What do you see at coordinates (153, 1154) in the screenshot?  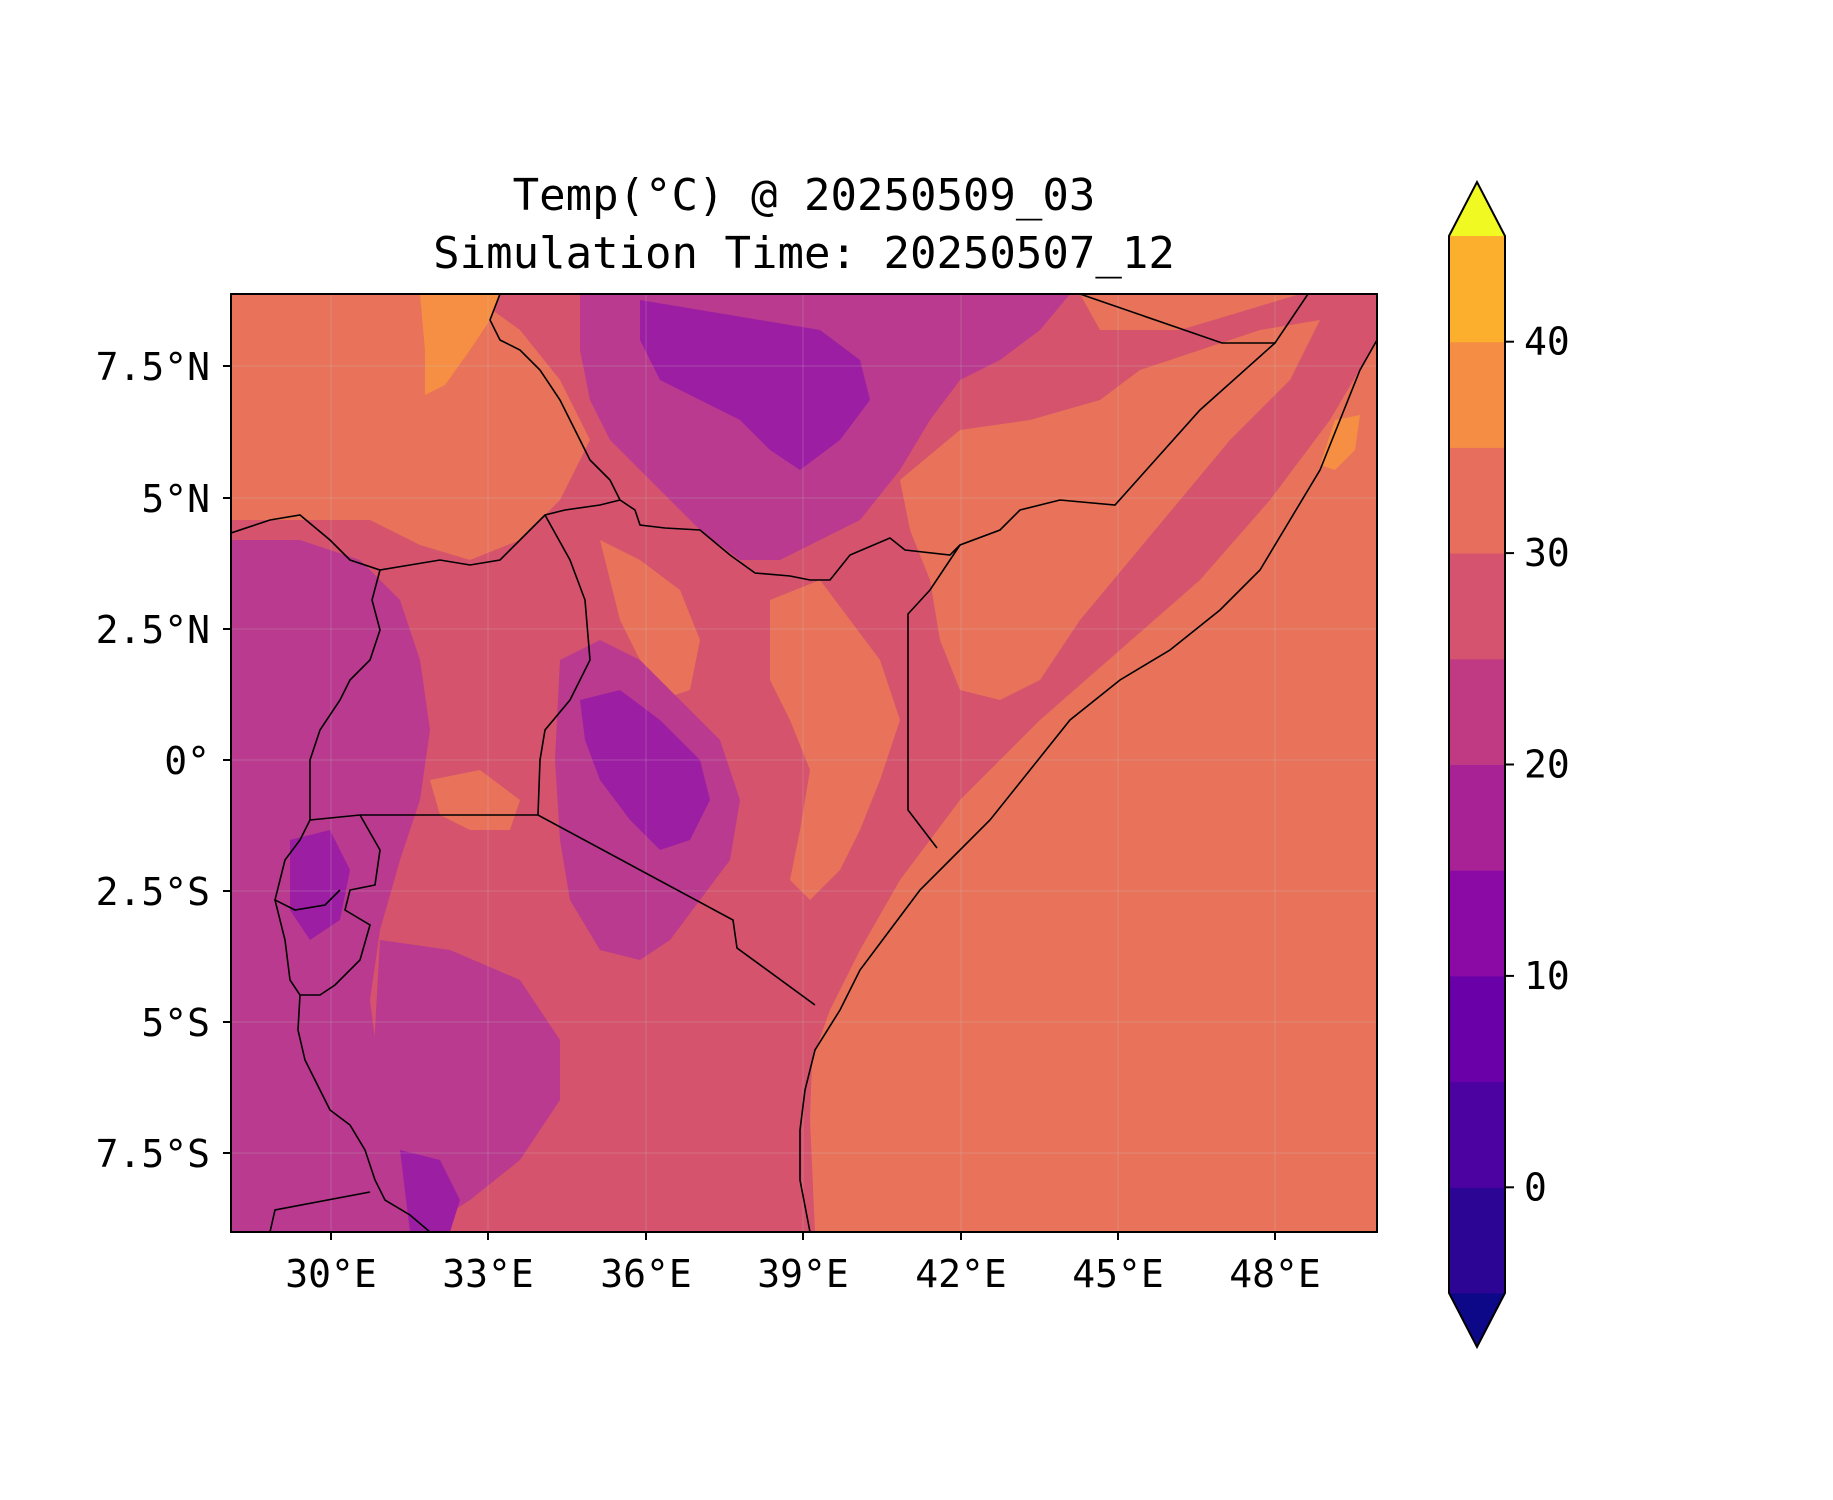 I see `y-tick-label: 7.5°S` at bounding box center [153, 1154].